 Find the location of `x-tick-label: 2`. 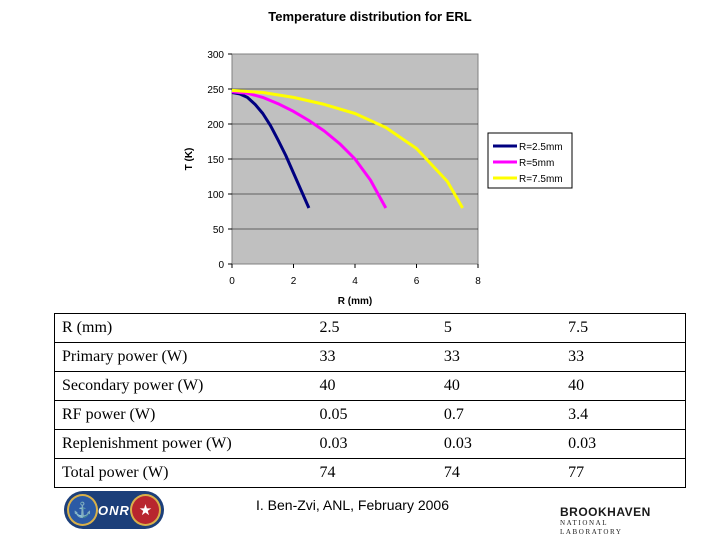

x-tick-label: 2 is located at coordinates (294, 281).